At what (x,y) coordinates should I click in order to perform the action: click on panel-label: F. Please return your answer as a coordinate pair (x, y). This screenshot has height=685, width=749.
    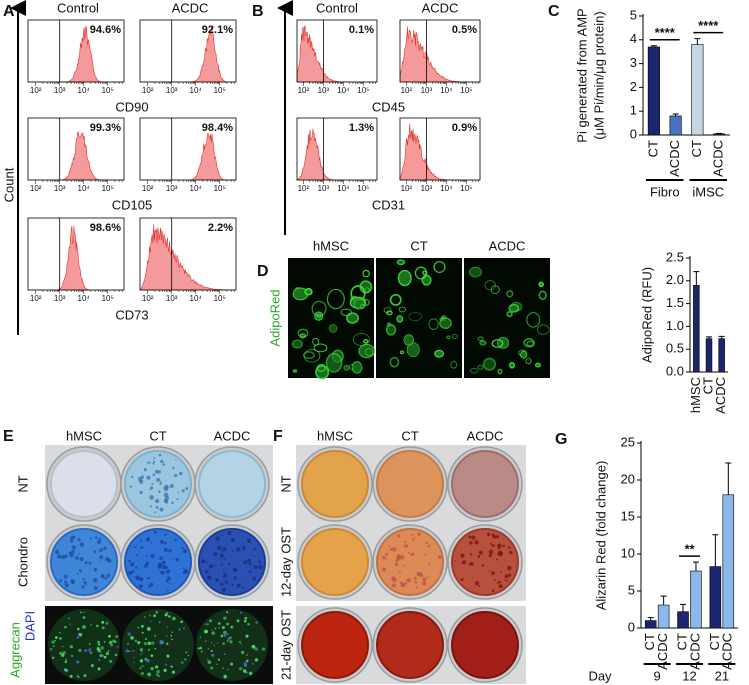
    Looking at the image, I should click on (278, 436).